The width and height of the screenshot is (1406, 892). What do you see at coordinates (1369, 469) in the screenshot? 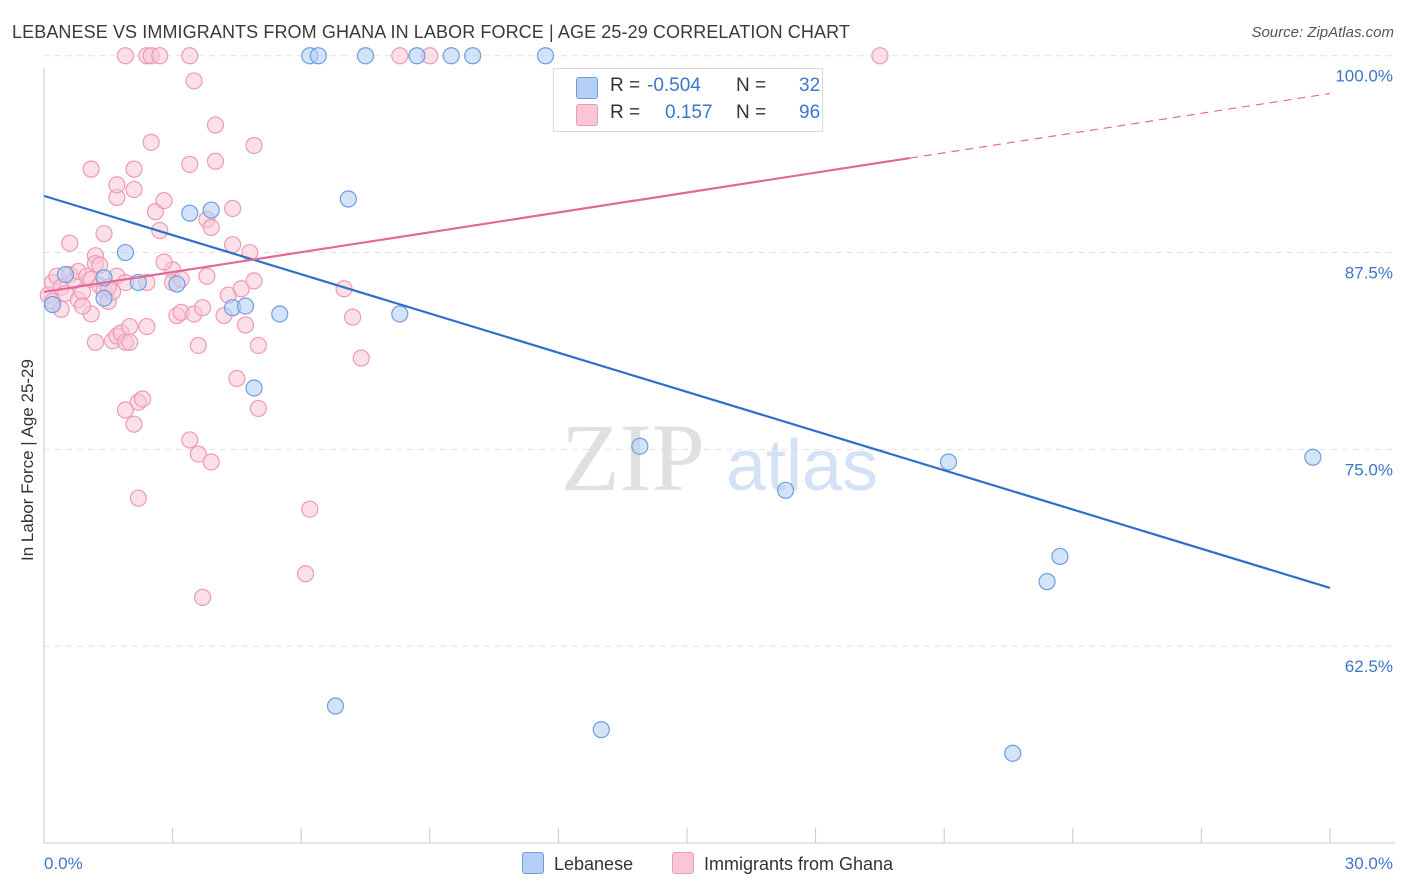
I see `y-tick-label: 75.0%` at bounding box center [1369, 469].